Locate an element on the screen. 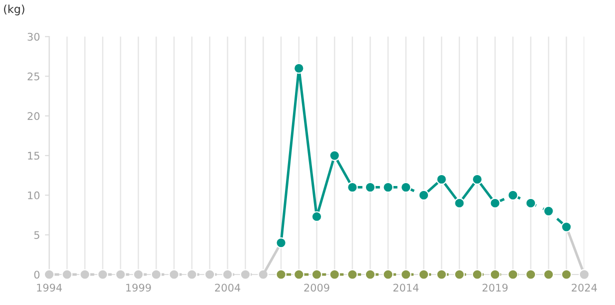 This screenshot has height=305, width=615. y-tick-label: 10 is located at coordinates (34, 195).